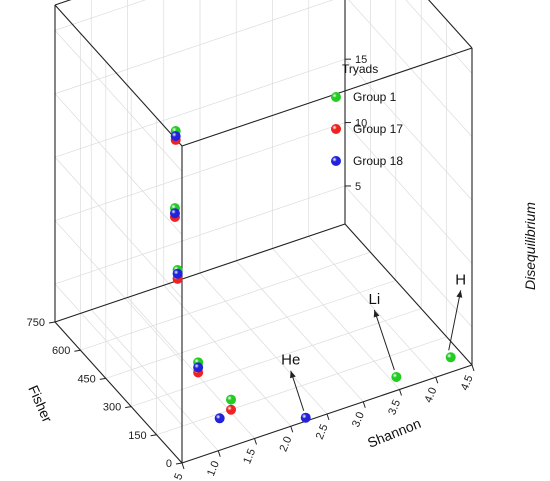 This screenshot has width=550, height=481. I want to click on z-axis-title: Disequilibrium, so click(530, 246).